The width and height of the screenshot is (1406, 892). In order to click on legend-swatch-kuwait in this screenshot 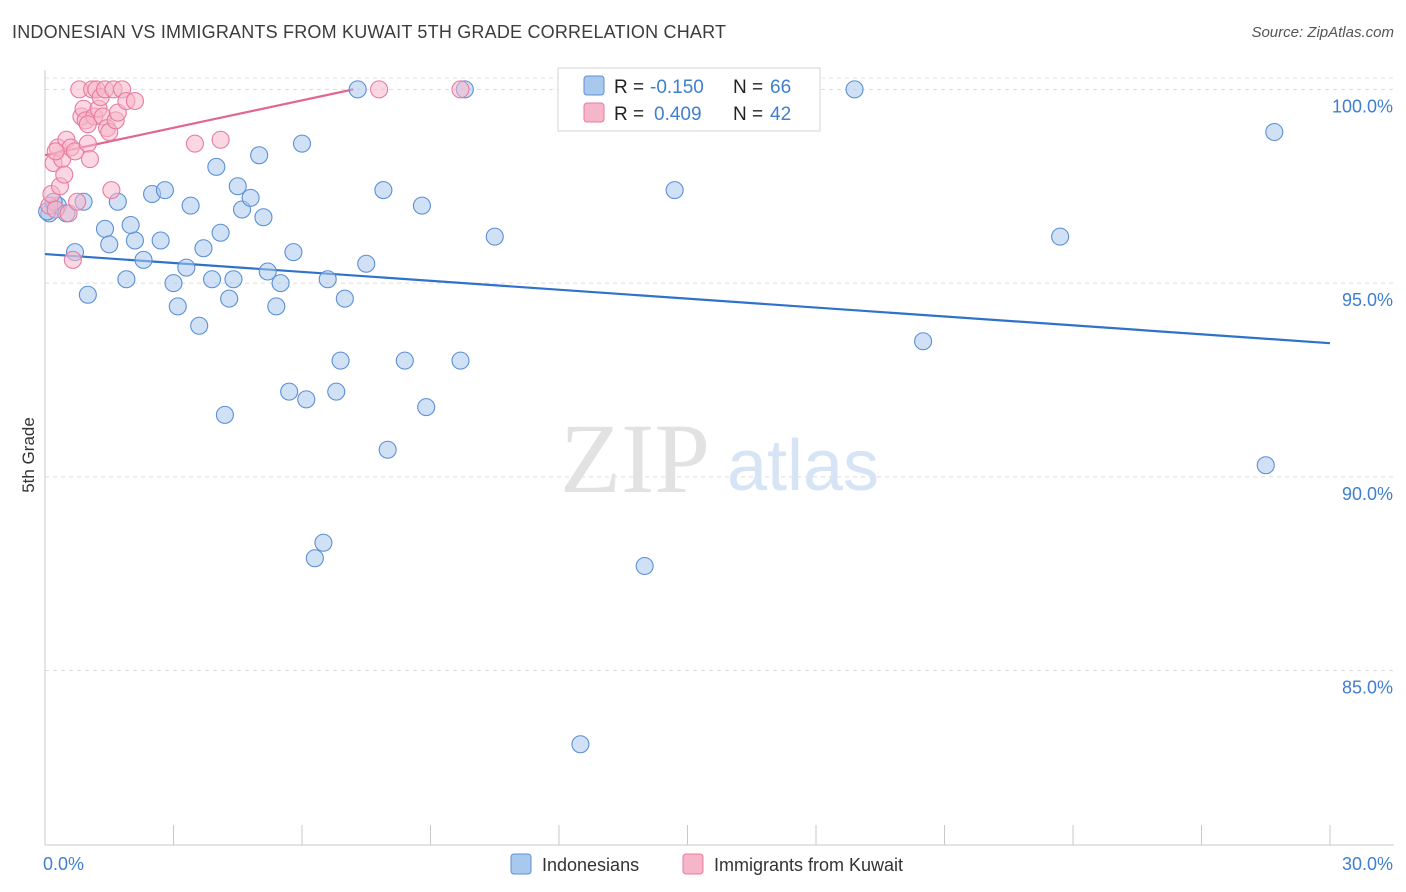, I will do `click(594, 112)`.